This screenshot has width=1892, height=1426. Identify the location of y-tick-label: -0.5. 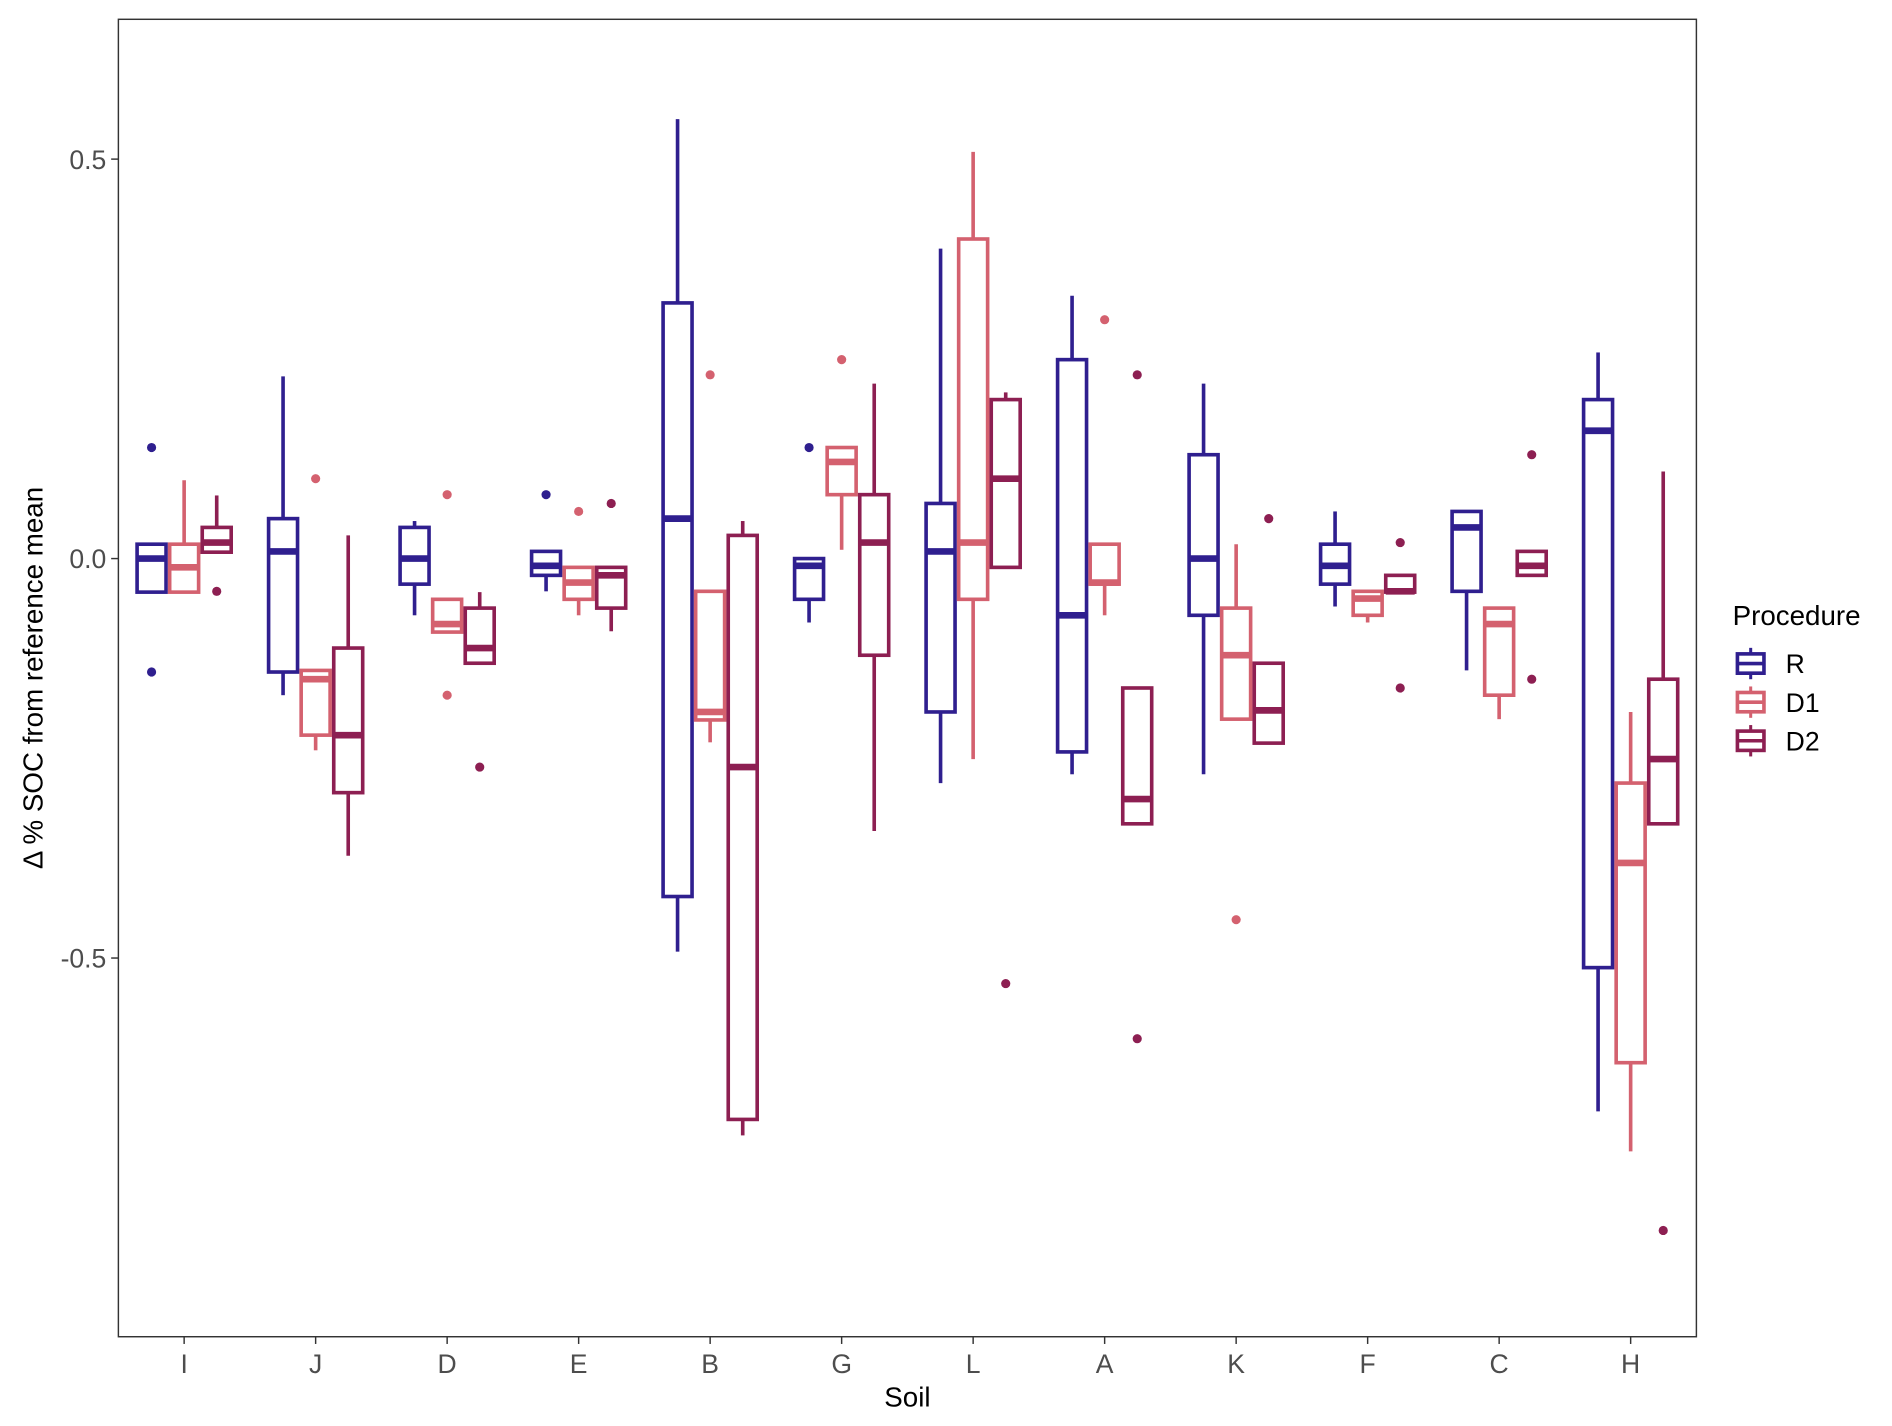
(84, 959).